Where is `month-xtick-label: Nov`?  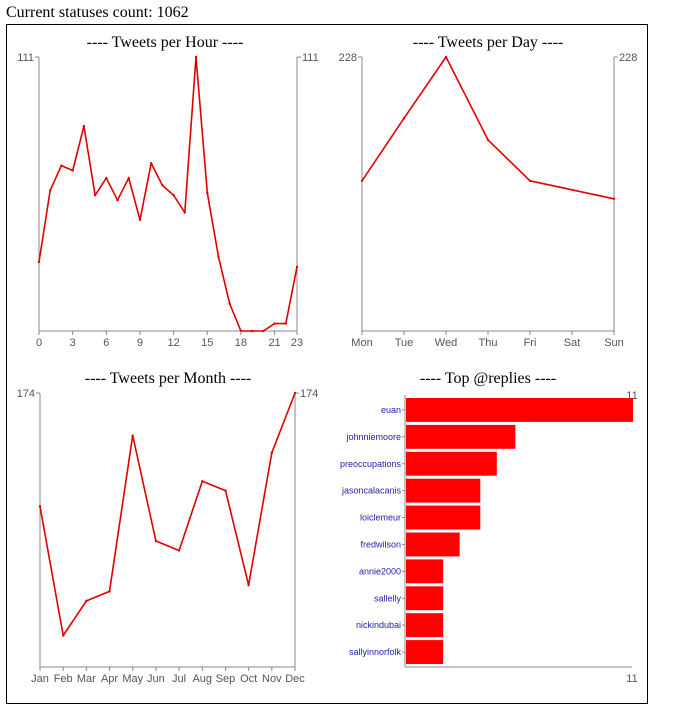
month-xtick-label: Nov is located at coordinates (272, 679).